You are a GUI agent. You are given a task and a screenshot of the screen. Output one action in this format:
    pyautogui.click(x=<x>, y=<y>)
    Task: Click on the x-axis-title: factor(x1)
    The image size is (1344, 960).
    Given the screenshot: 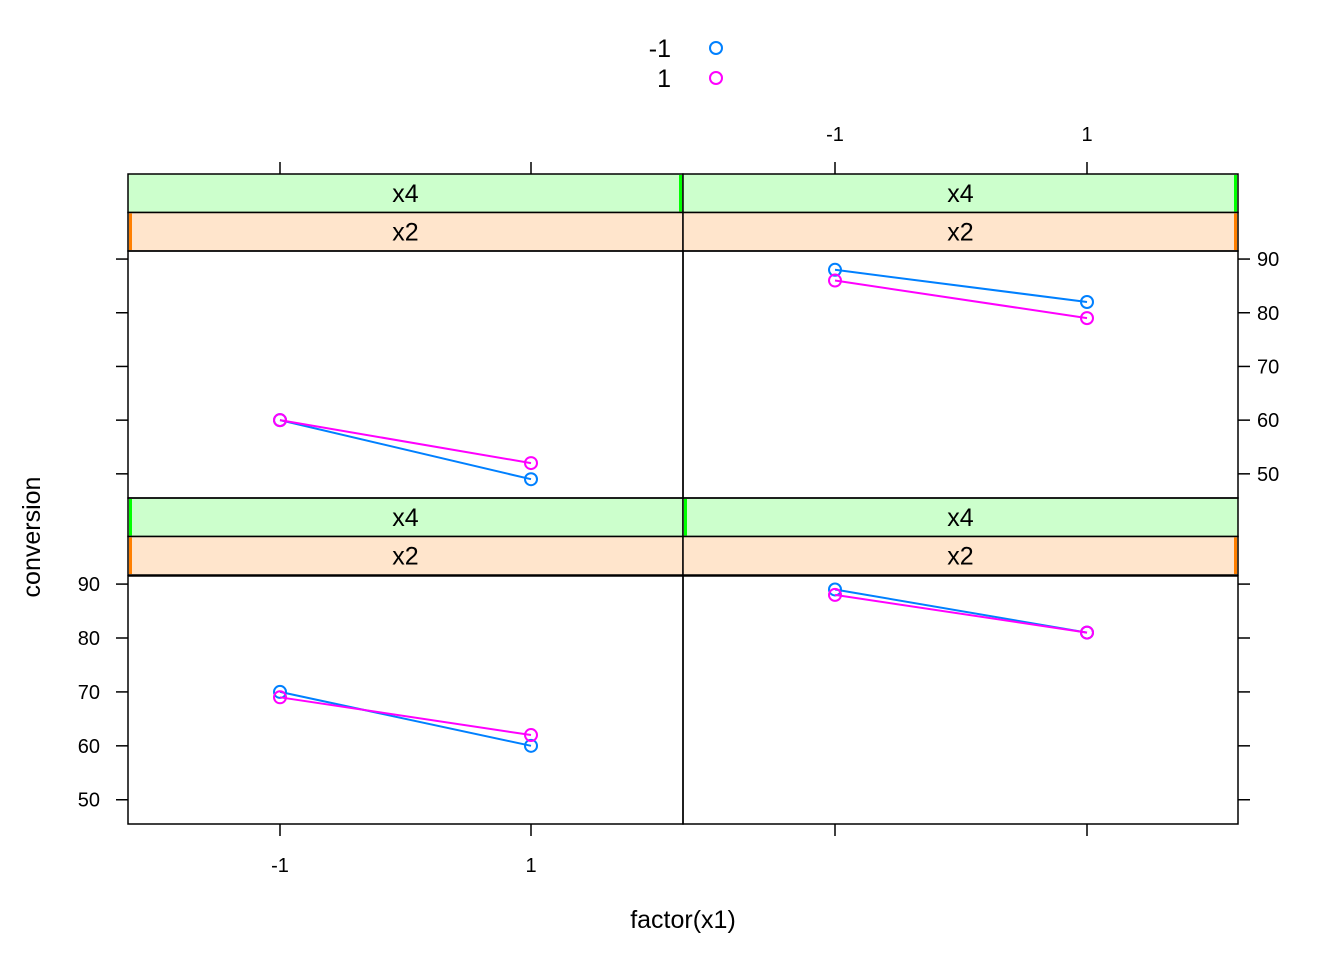 What is the action you would take?
    pyautogui.click(x=683, y=920)
    